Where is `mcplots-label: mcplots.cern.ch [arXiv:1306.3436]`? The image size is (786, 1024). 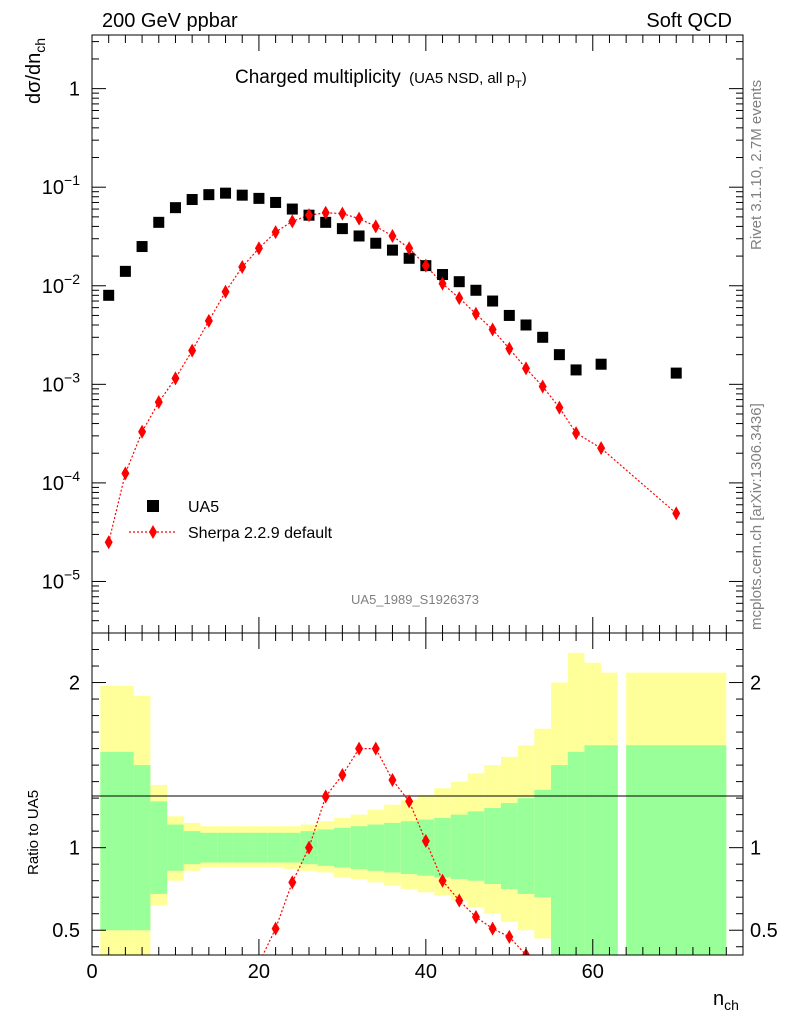
mcplots-label: mcplots.cern.ch [arXiv:1306.3436] is located at coordinates (756, 516).